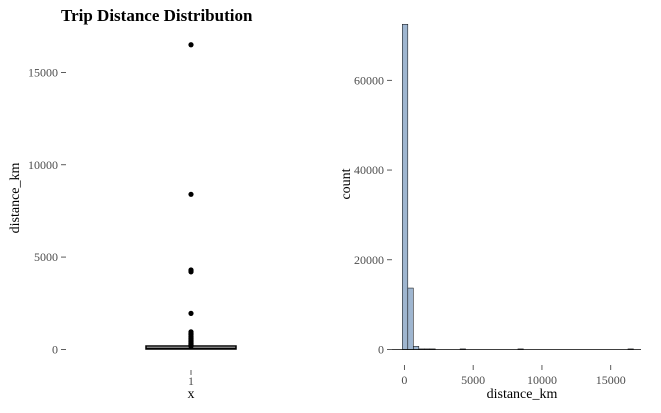  I want to click on histogram-x-tick-label: 15000, so click(611, 380).